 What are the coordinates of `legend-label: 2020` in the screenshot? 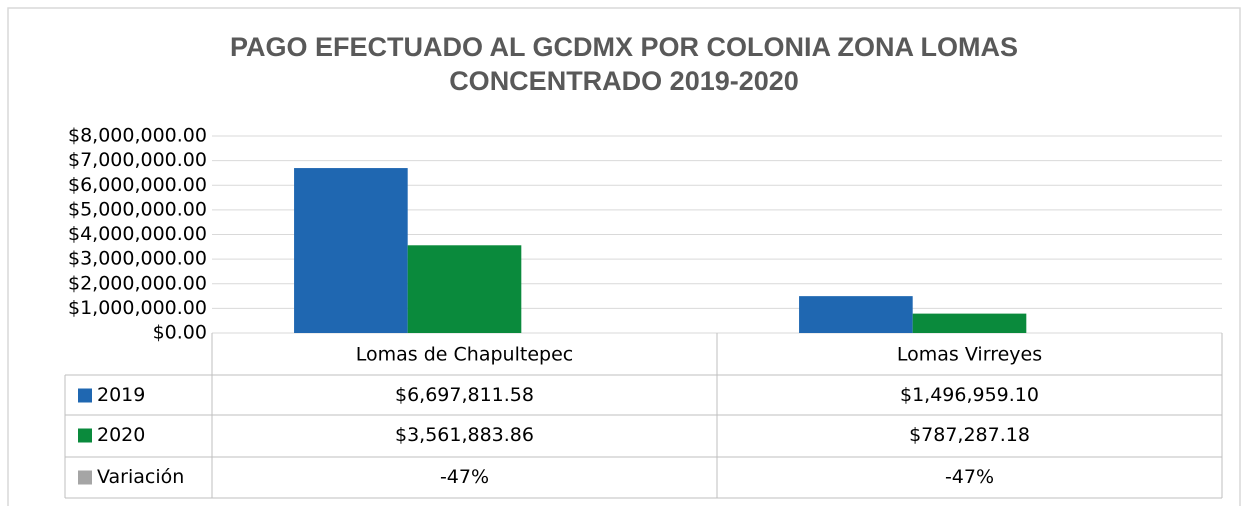 It's located at (121, 435).